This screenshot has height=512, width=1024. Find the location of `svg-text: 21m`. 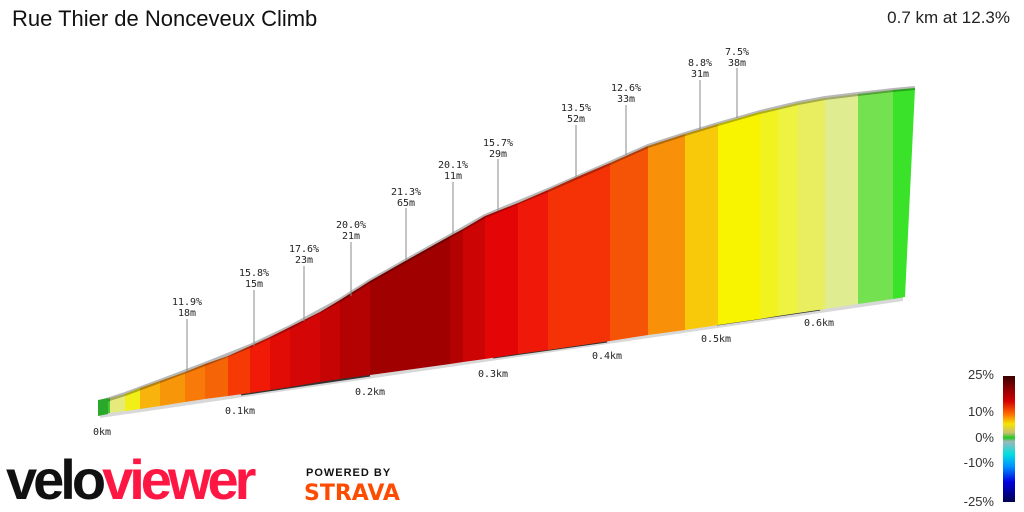

svg-text: 21m is located at coordinates (351, 236).